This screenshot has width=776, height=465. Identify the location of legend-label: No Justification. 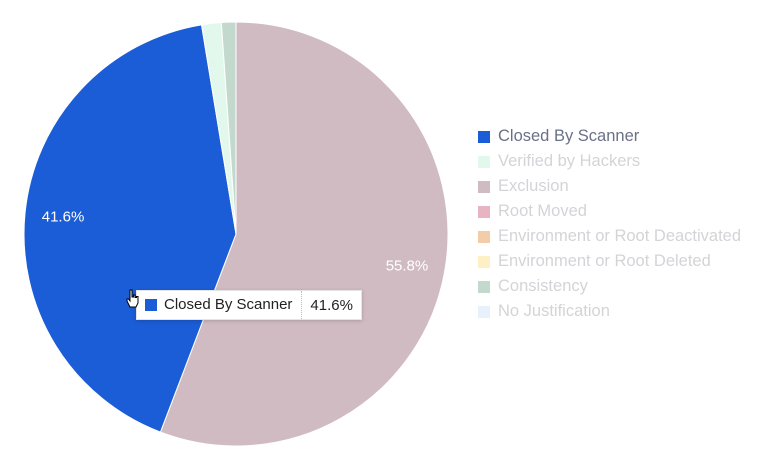
(554, 311).